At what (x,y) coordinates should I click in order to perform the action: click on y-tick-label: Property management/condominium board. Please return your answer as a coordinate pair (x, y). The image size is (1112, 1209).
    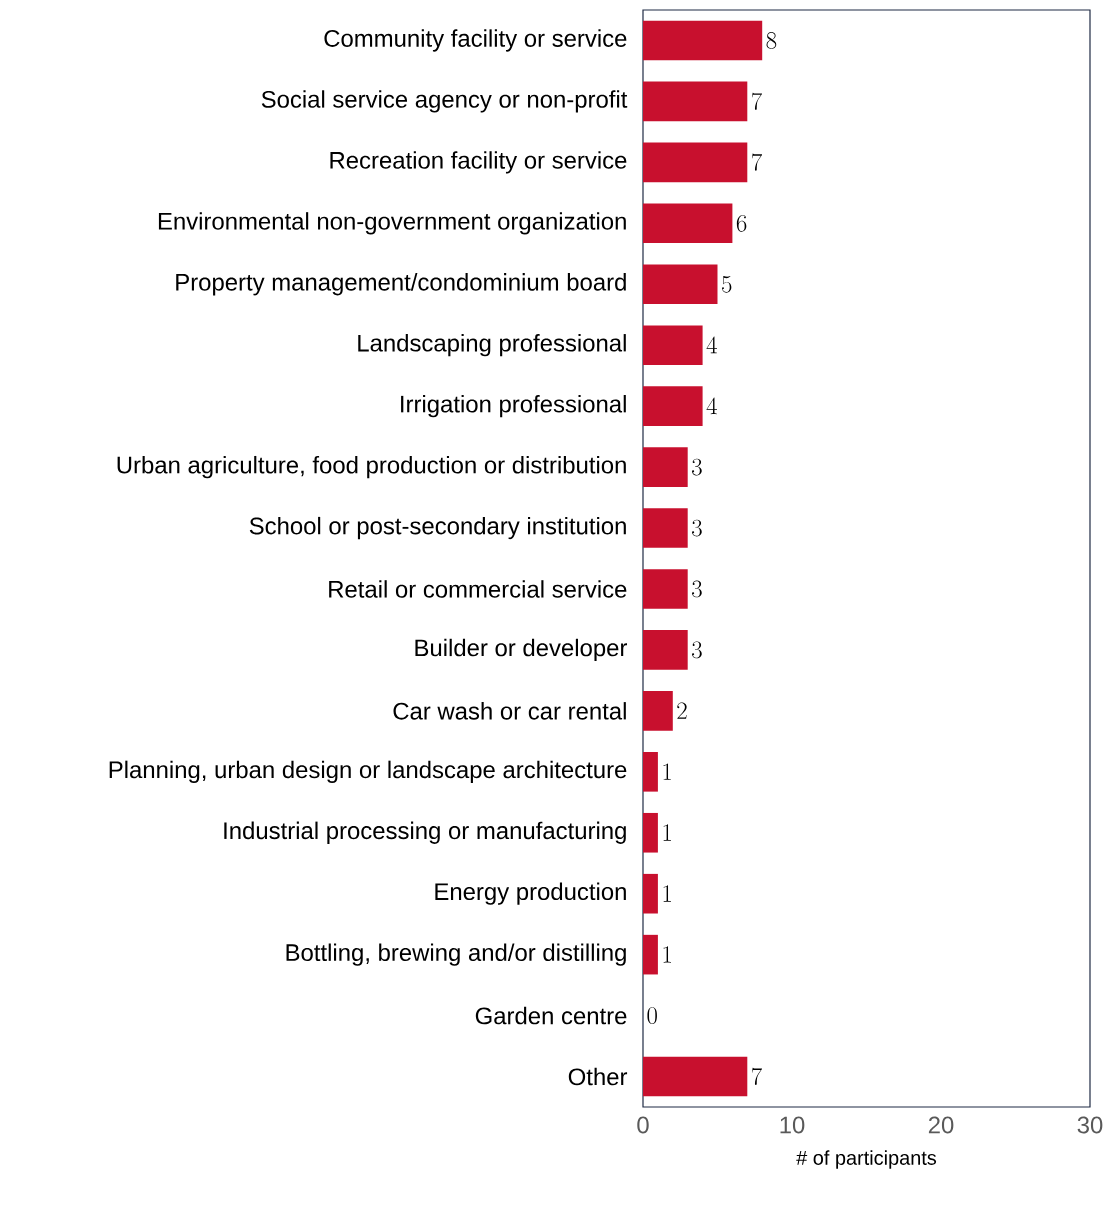
    Looking at the image, I should click on (401, 284).